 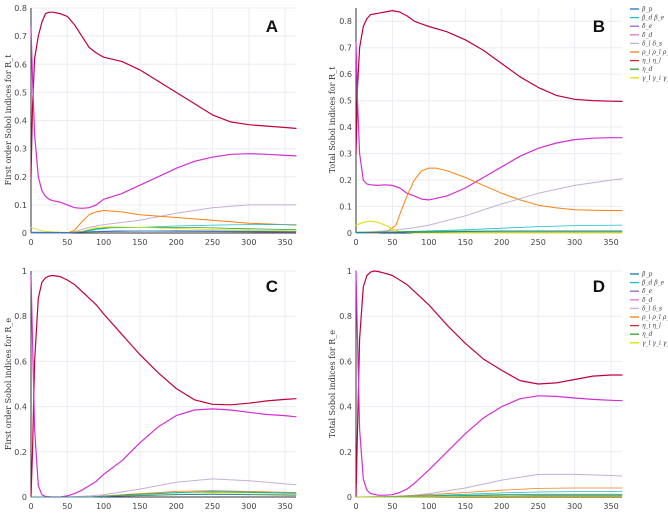 What do you see at coordinates (599, 26) in the screenshot?
I see `panel-label: B` at bounding box center [599, 26].